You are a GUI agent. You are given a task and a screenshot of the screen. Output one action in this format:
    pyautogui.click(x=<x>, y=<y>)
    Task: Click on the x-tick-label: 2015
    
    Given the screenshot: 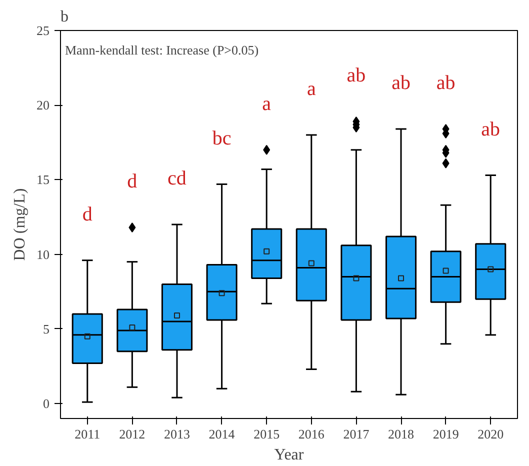 What is the action you would take?
    pyautogui.click(x=267, y=434)
    